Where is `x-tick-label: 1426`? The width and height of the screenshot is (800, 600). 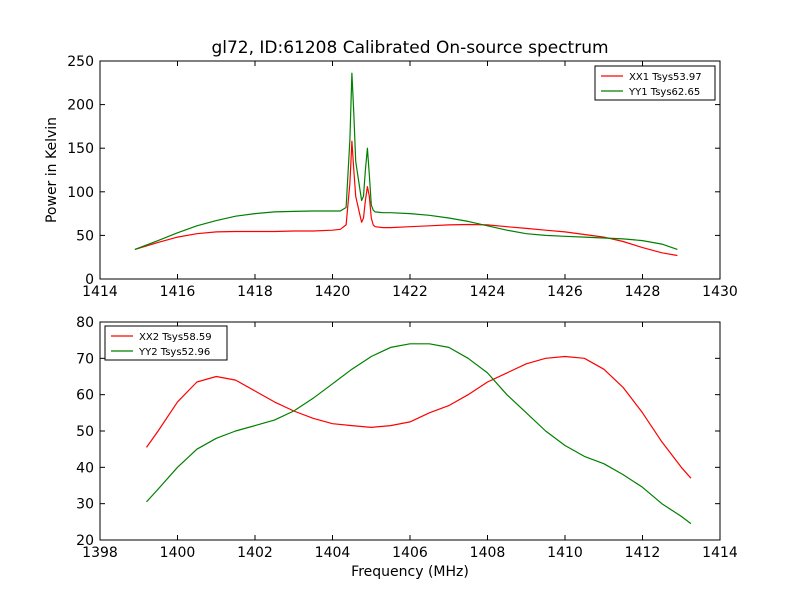 x-tick-label: 1426 is located at coordinates (565, 292).